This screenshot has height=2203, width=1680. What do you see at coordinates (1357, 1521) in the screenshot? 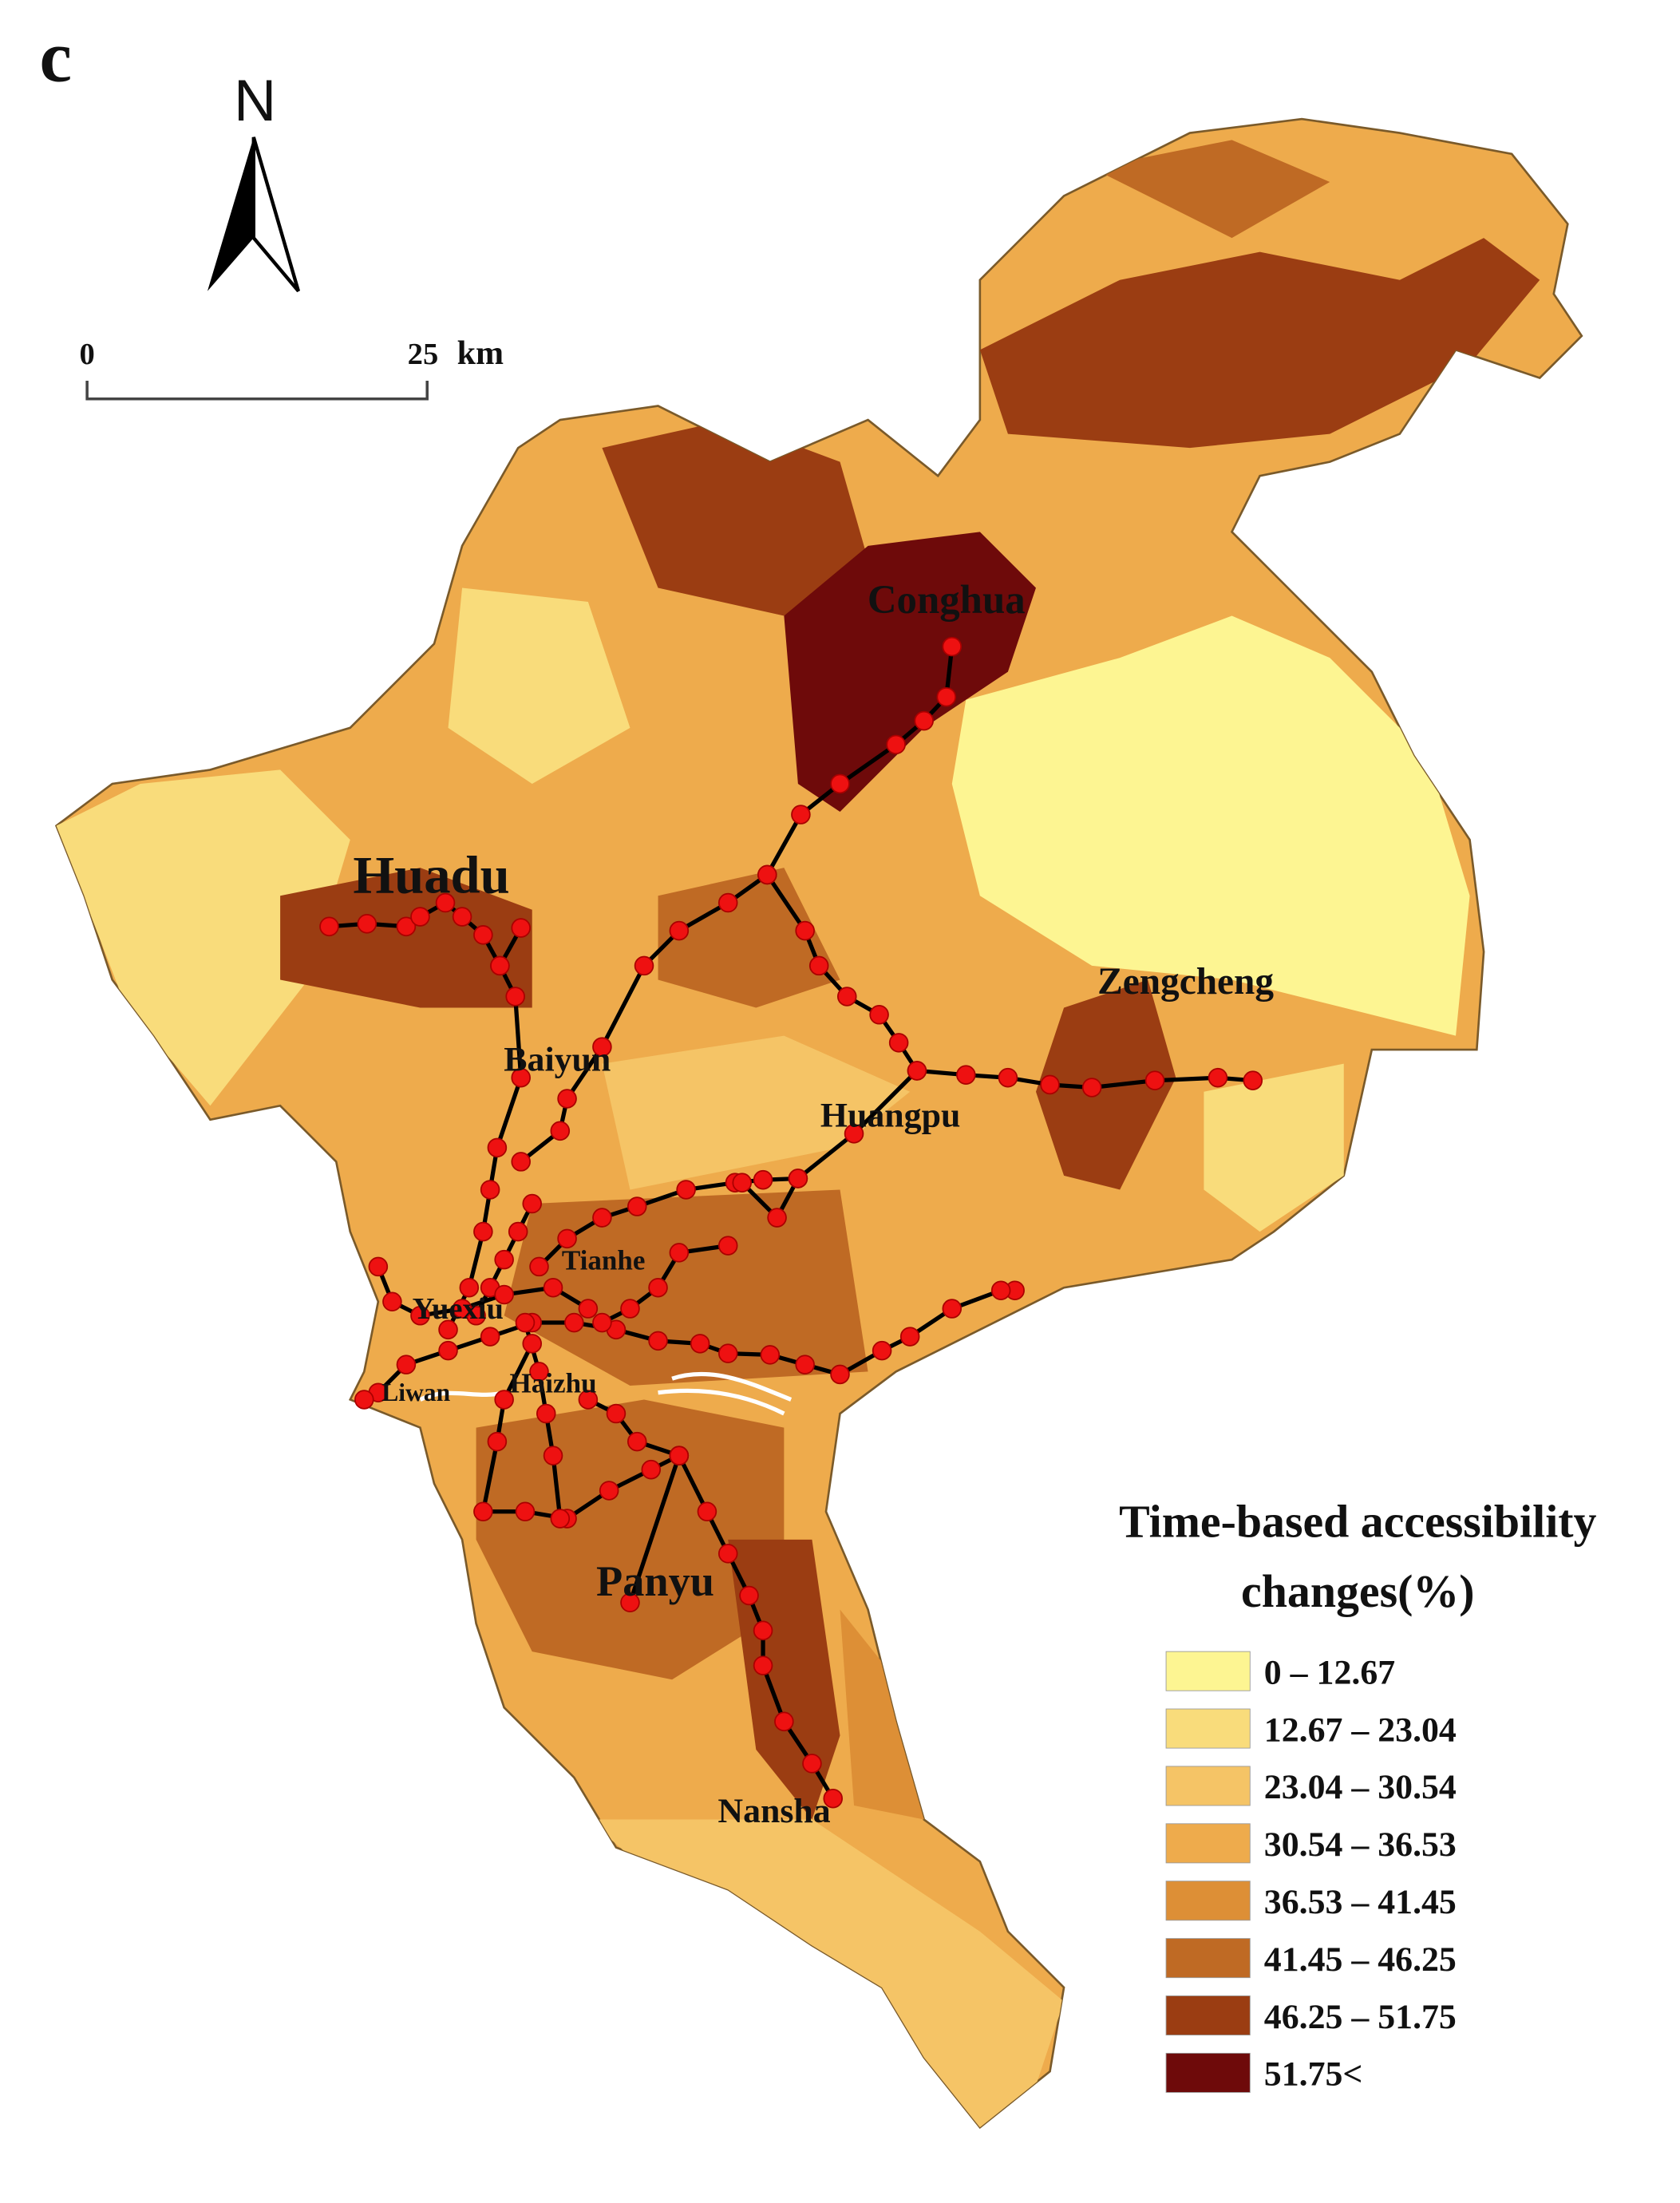
I see `legend-title: Time-based accessibility` at bounding box center [1357, 1521].